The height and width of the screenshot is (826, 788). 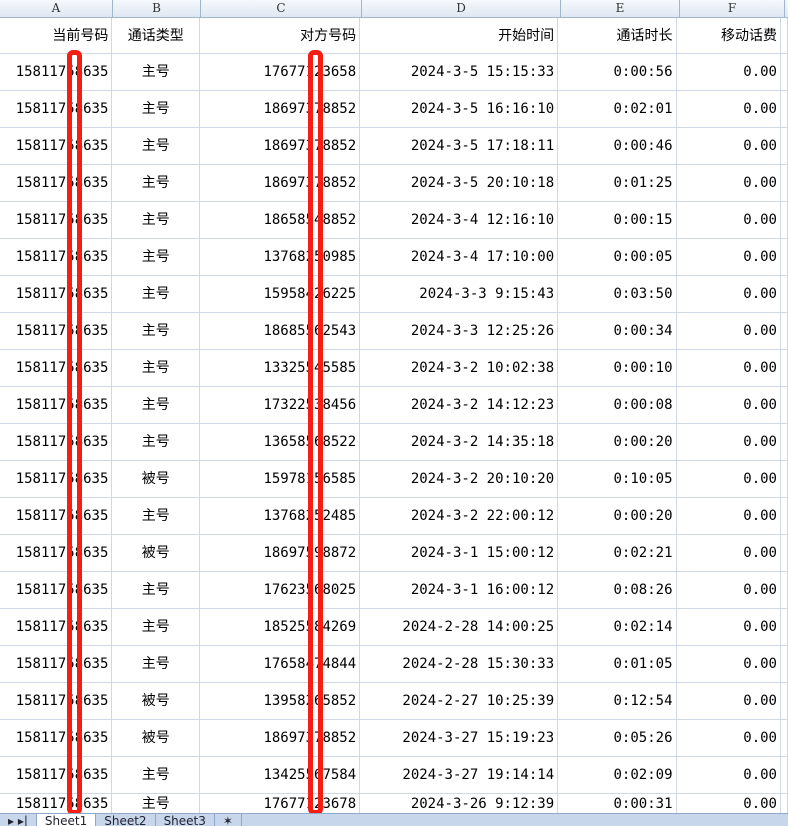 What do you see at coordinates (156, 35) in the screenshot?
I see `cell-b: 通话类型` at bounding box center [156, 35].